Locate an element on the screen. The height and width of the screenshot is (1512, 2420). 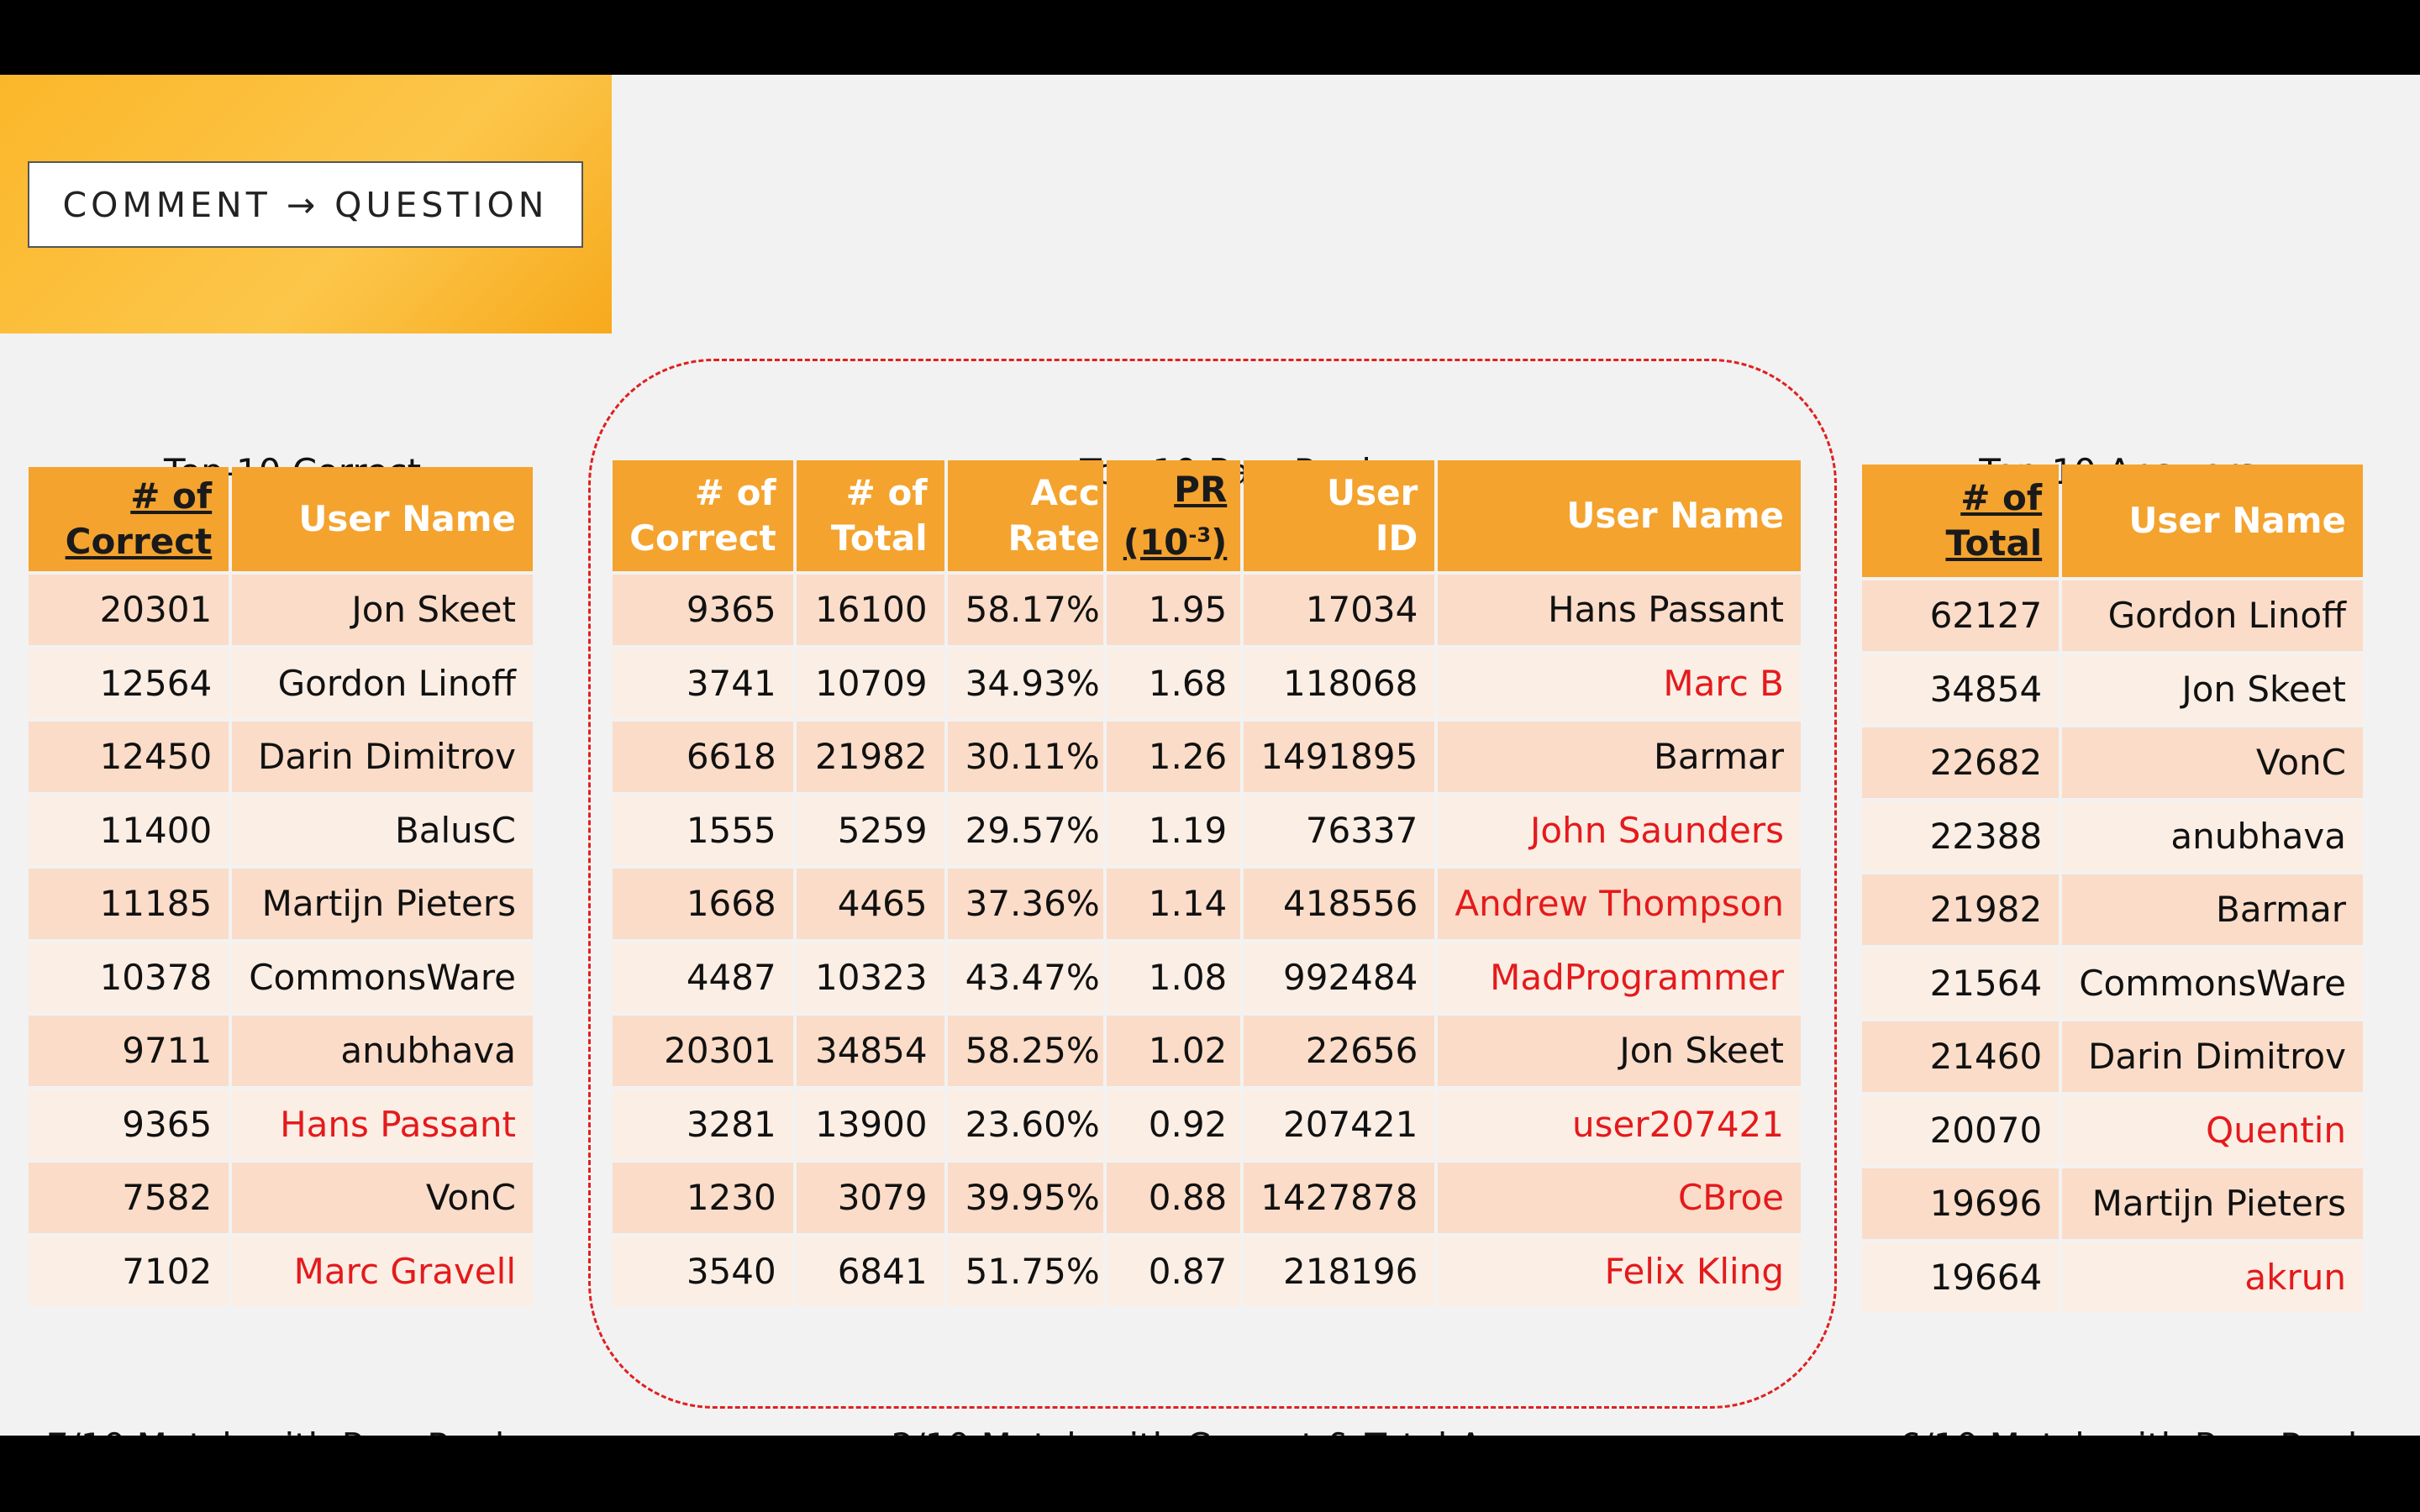
pagerank-cell: 0.88 is located at coordinates (1173, 1198).